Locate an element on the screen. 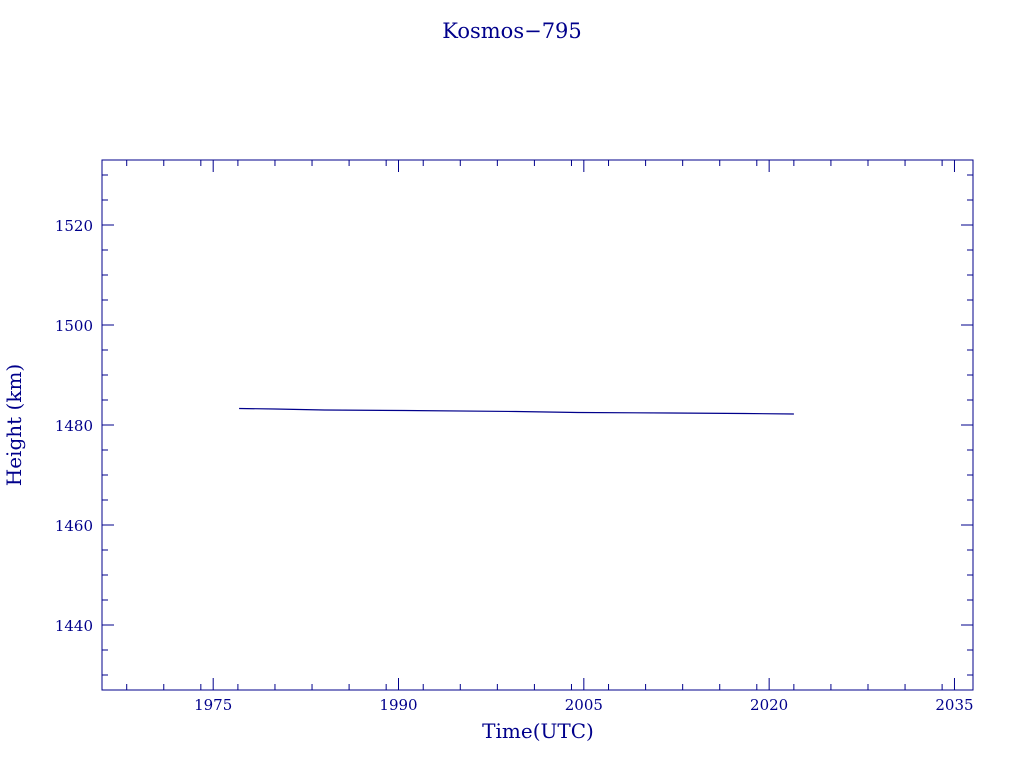 The image size is (1024, 768). series-line is located at coordinates (516, 411).